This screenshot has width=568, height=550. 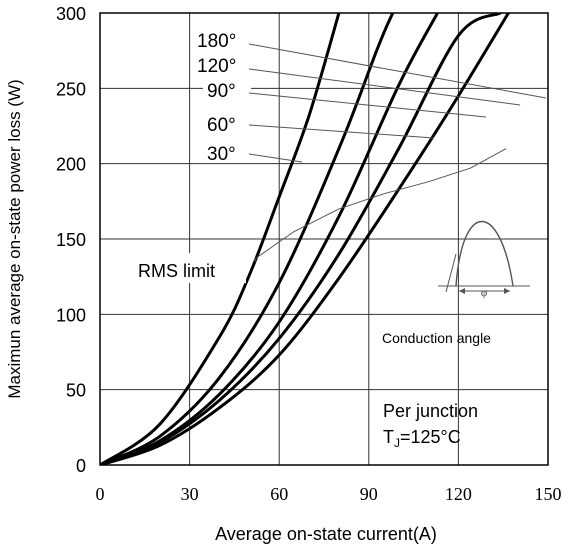 I want to click on curve-labels: 180° 120° 90° 60° 30° RMS limit, so click(x=193, y=155).